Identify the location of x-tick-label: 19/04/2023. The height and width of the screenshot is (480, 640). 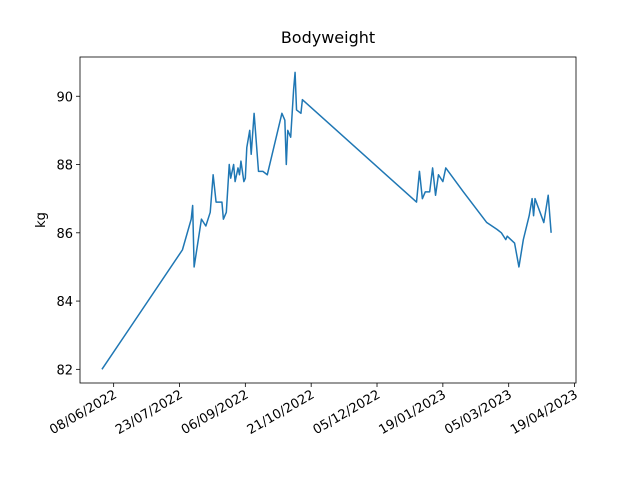
(544, 412).